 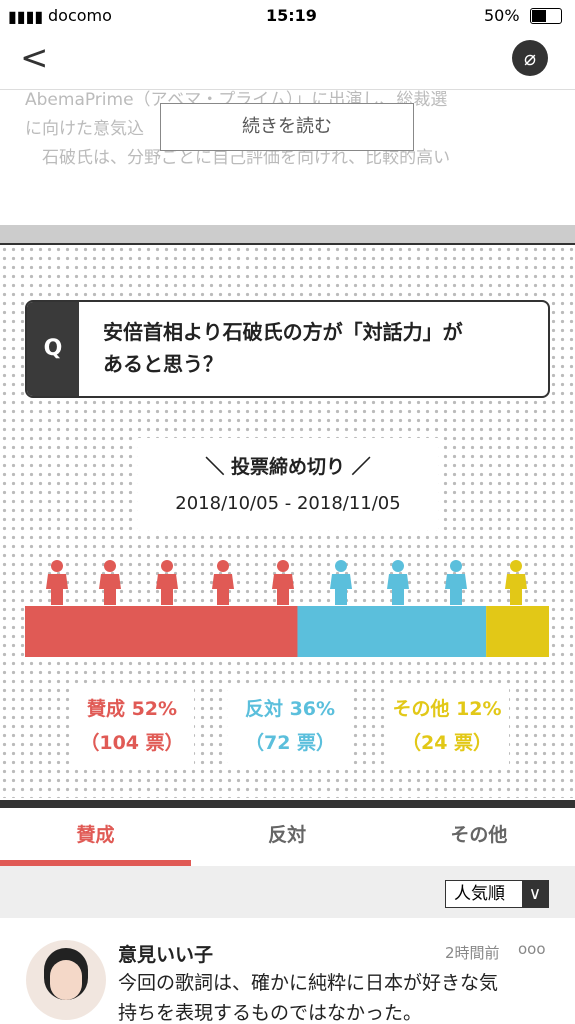 I want to click on tab: 反対, so click(x=287, y=835).